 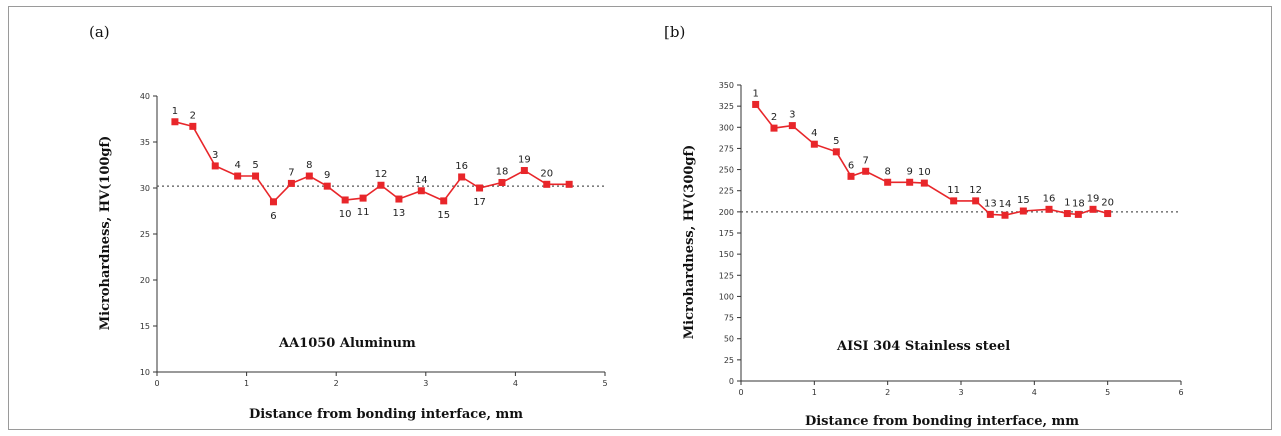 I want to click on chart-a-x-tick-label: 1, so click(x=246, y=383).